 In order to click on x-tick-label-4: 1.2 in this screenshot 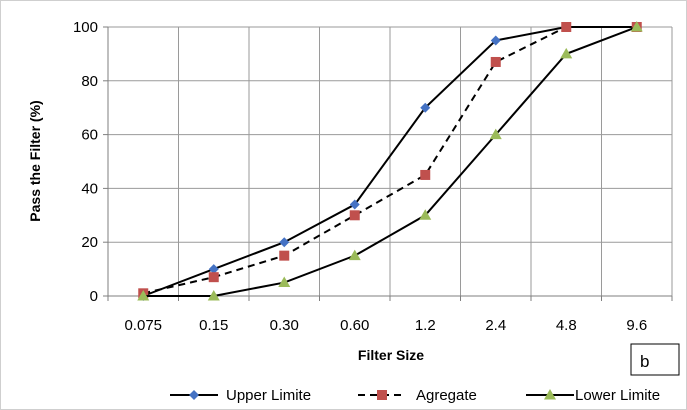, I will do `click(425, 325)`.